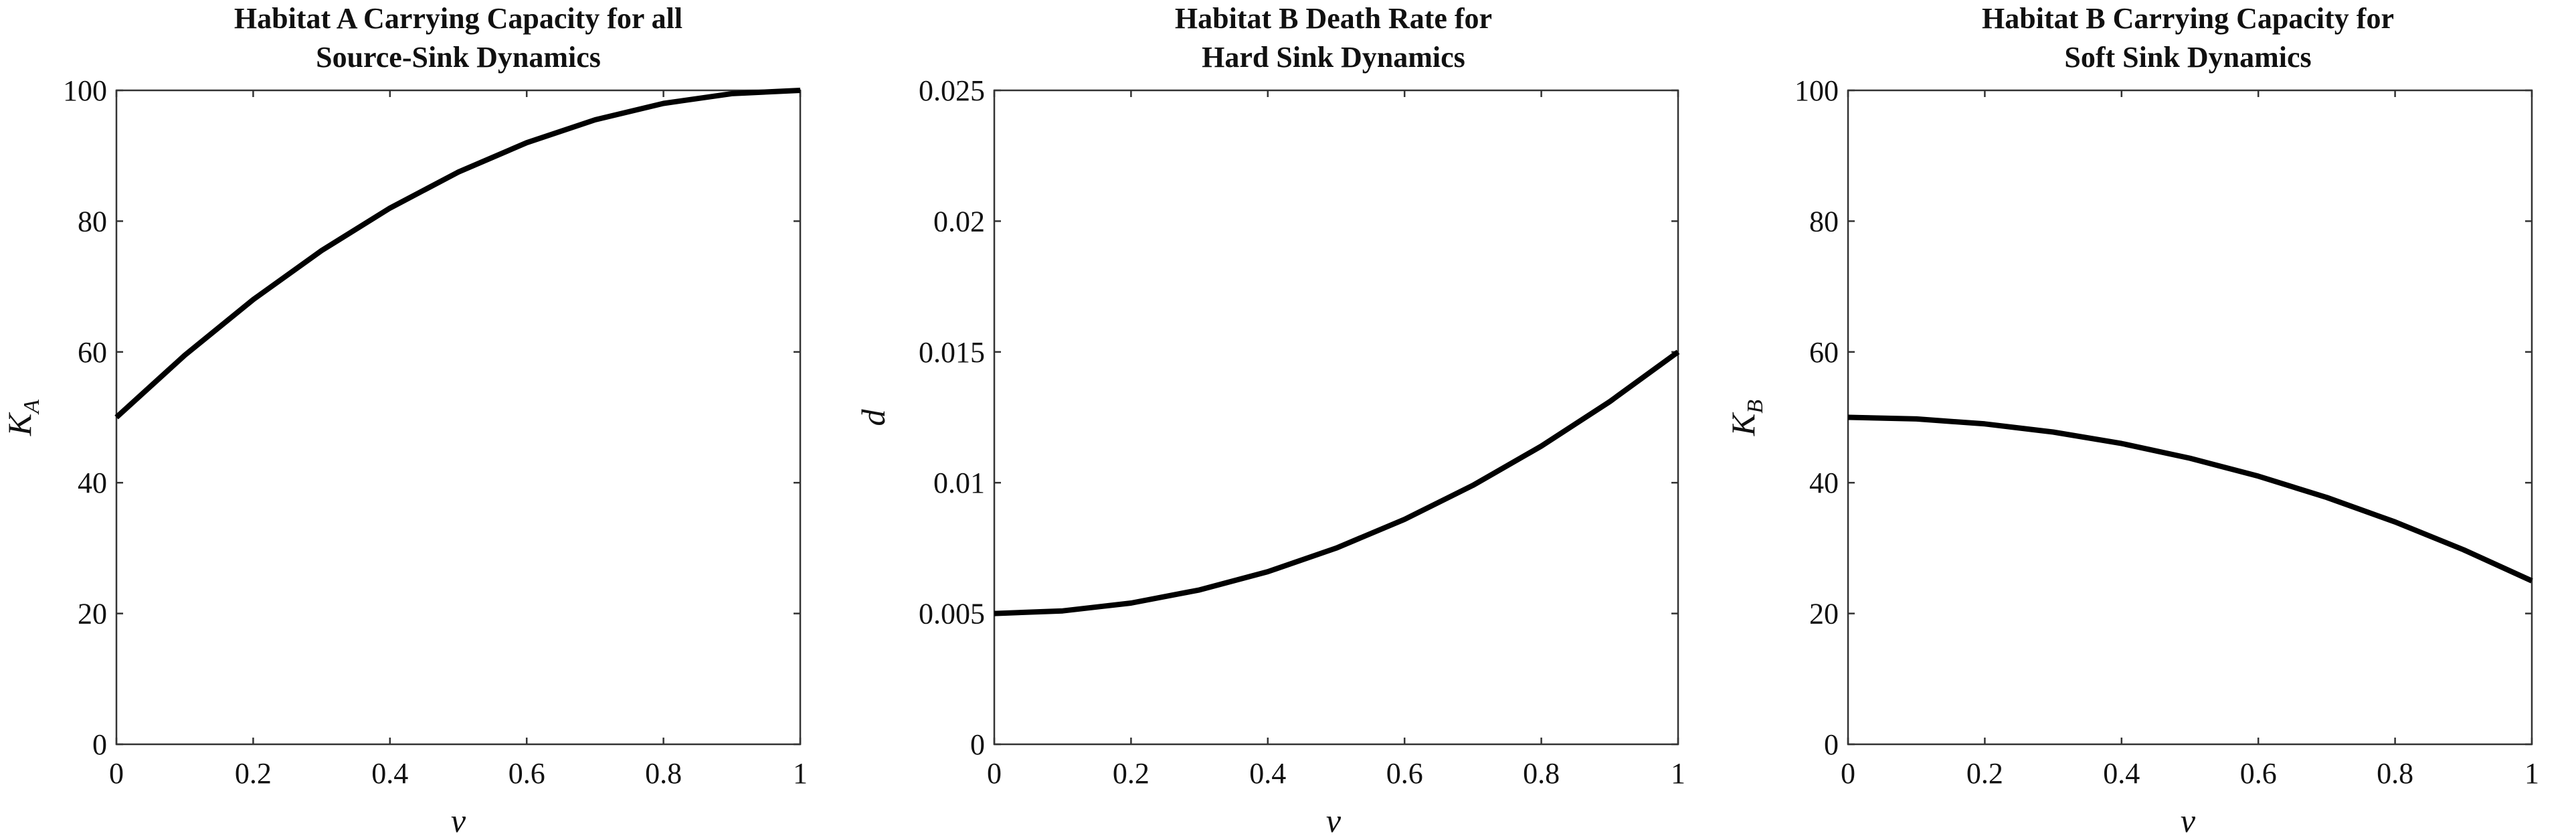 The width and height of the screenshot is (2576, 840). What do you see at coordinates (19, 424) in the screenshot?
I see `chart-1-y-axis-label-main: K` at bounding box center [19, 424].